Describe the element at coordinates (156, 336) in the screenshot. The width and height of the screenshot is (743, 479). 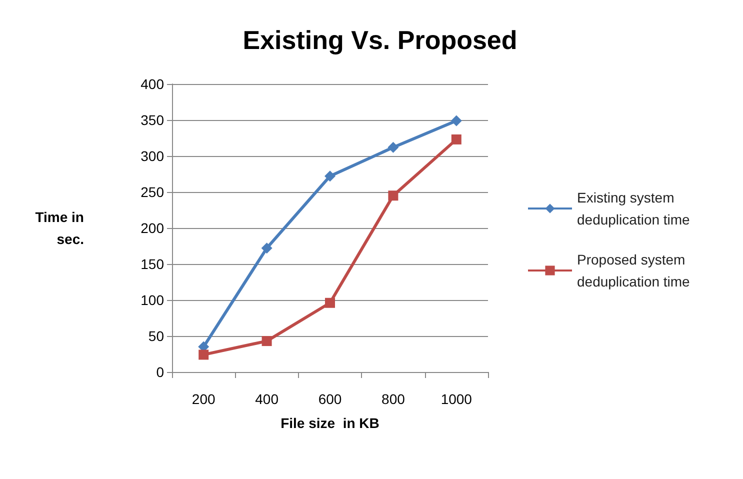
I see `y-tick-label: 50` at that location.